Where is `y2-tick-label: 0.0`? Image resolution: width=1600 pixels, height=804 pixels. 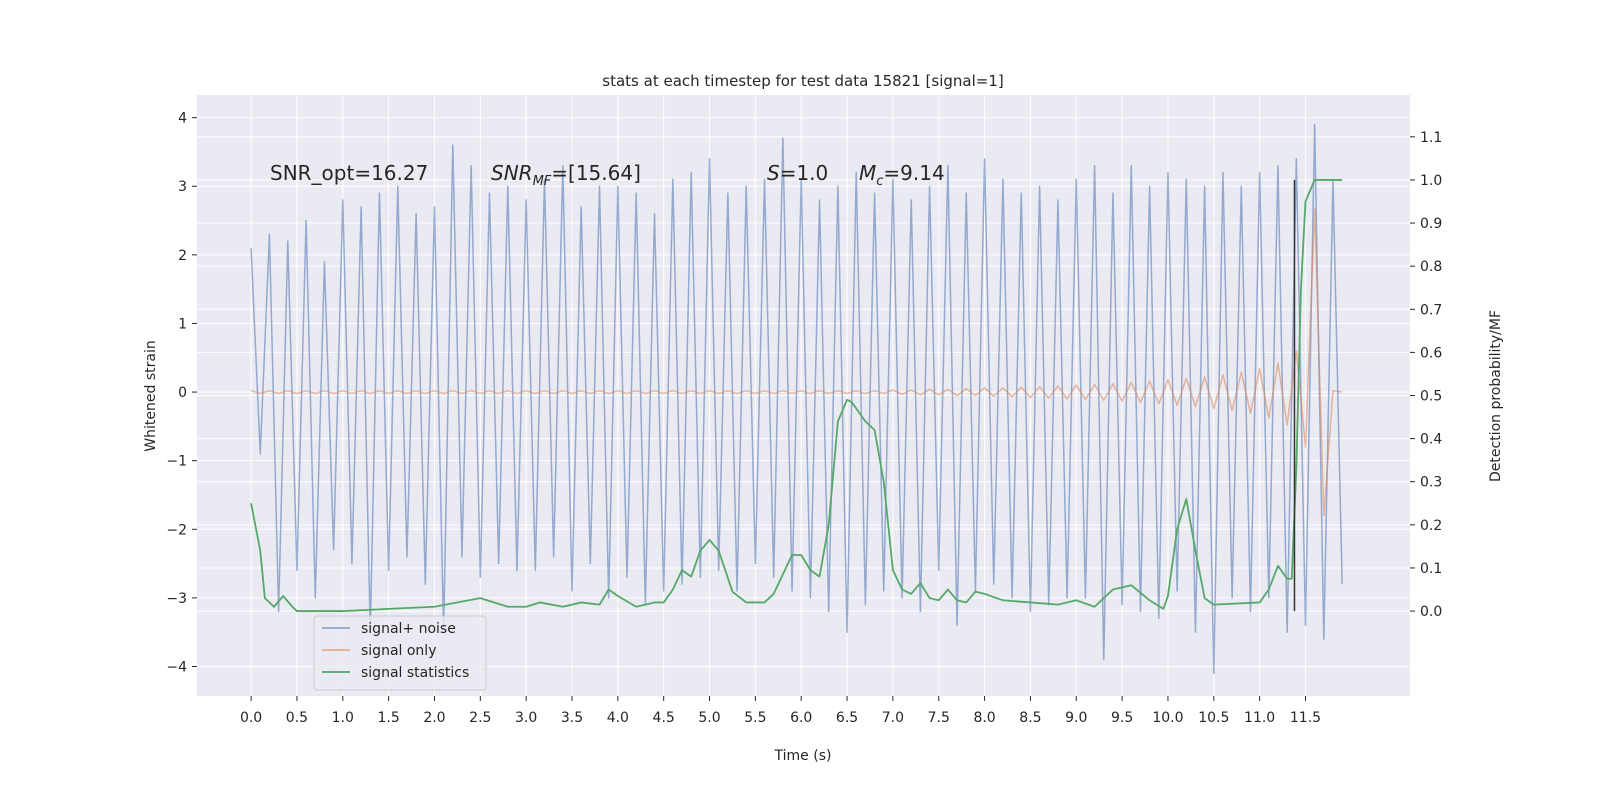 y2-tick-label: 0.0 is located at coordinates (1431, 612).